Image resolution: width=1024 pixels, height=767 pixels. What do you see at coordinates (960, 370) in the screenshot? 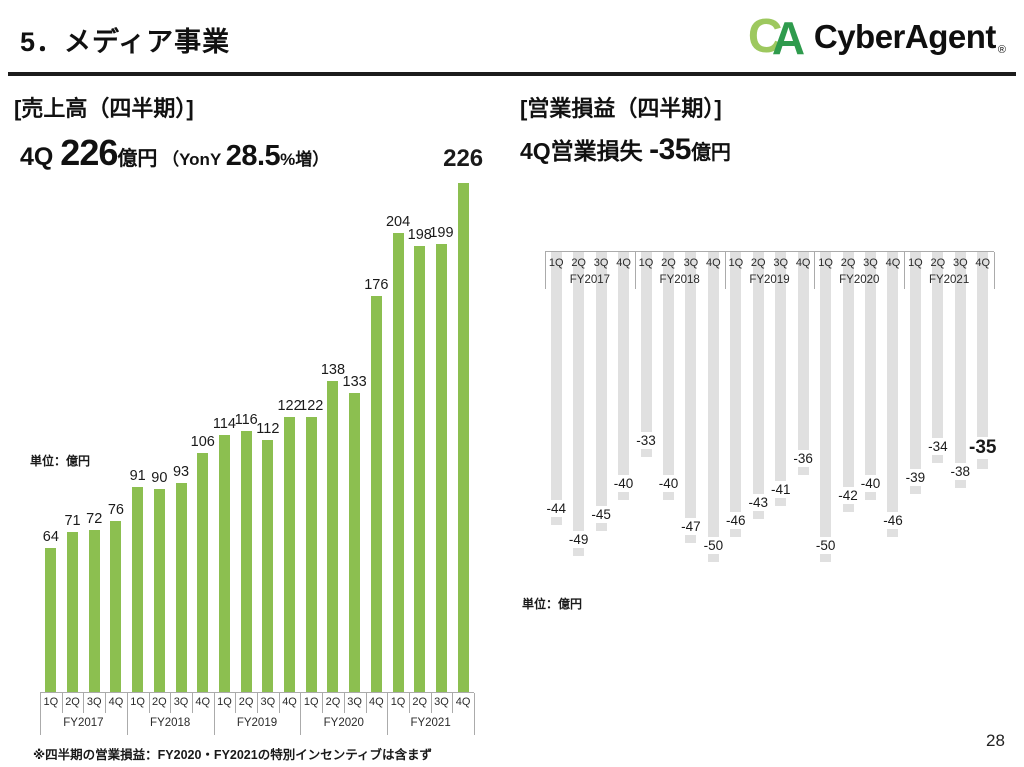
I see `bar-FY2021-3Q` at bounding box center [960, 370].